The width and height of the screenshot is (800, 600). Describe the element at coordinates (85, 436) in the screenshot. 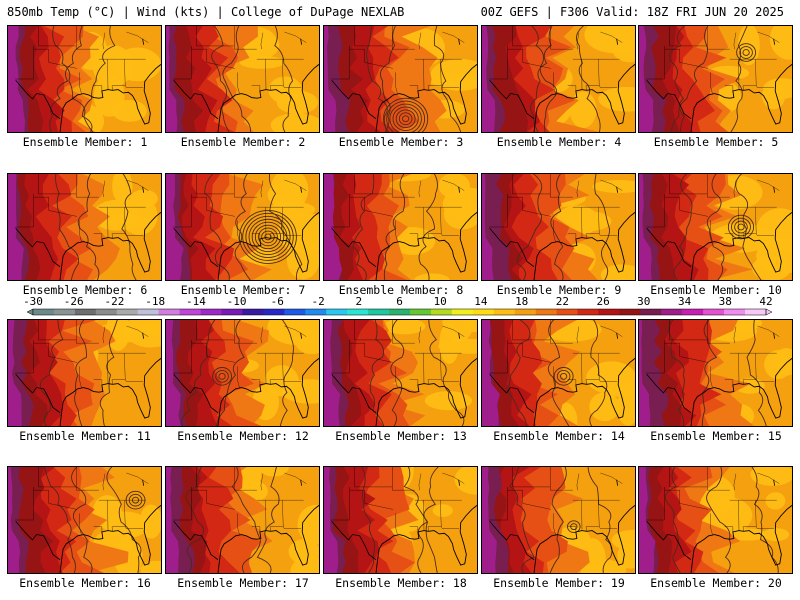

I see `ensemble-member-label: Ensemble Member: 11` at that location.